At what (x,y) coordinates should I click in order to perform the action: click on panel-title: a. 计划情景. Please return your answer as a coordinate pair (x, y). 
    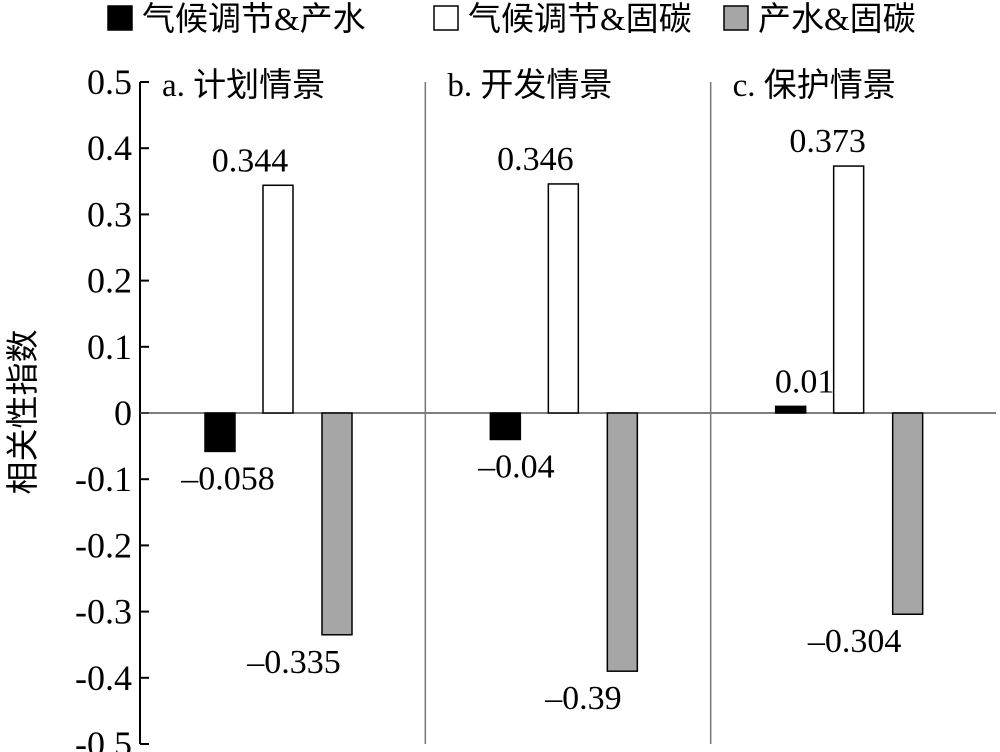
    Looking at the image, I should click on (243, 85).